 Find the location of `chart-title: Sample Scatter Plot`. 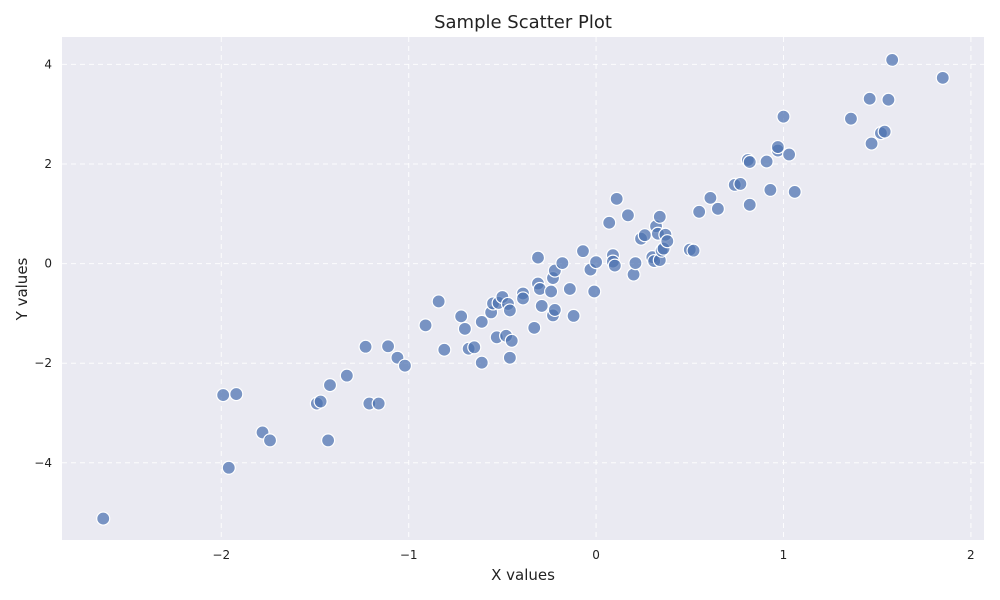

chart-title: Sample Scatter Plot is located at coordinates (523, 22).